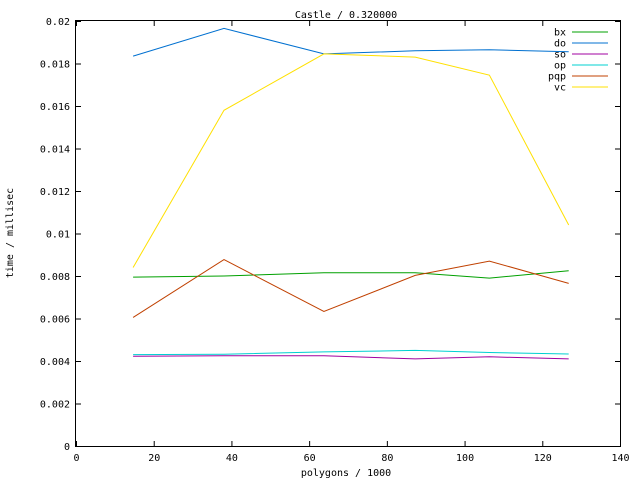 This screenshot has width=640, height=480. I want to click on series-line-so, so click(351, 357).